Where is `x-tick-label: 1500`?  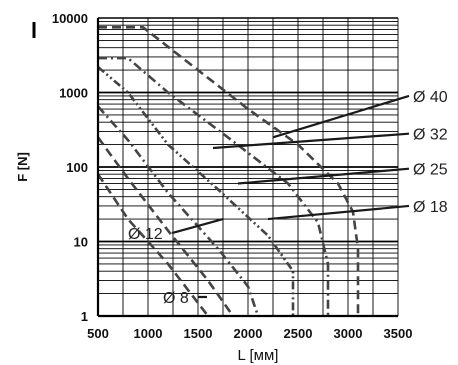
x-tick-label: 1500 is located at coordinates (198, 333).